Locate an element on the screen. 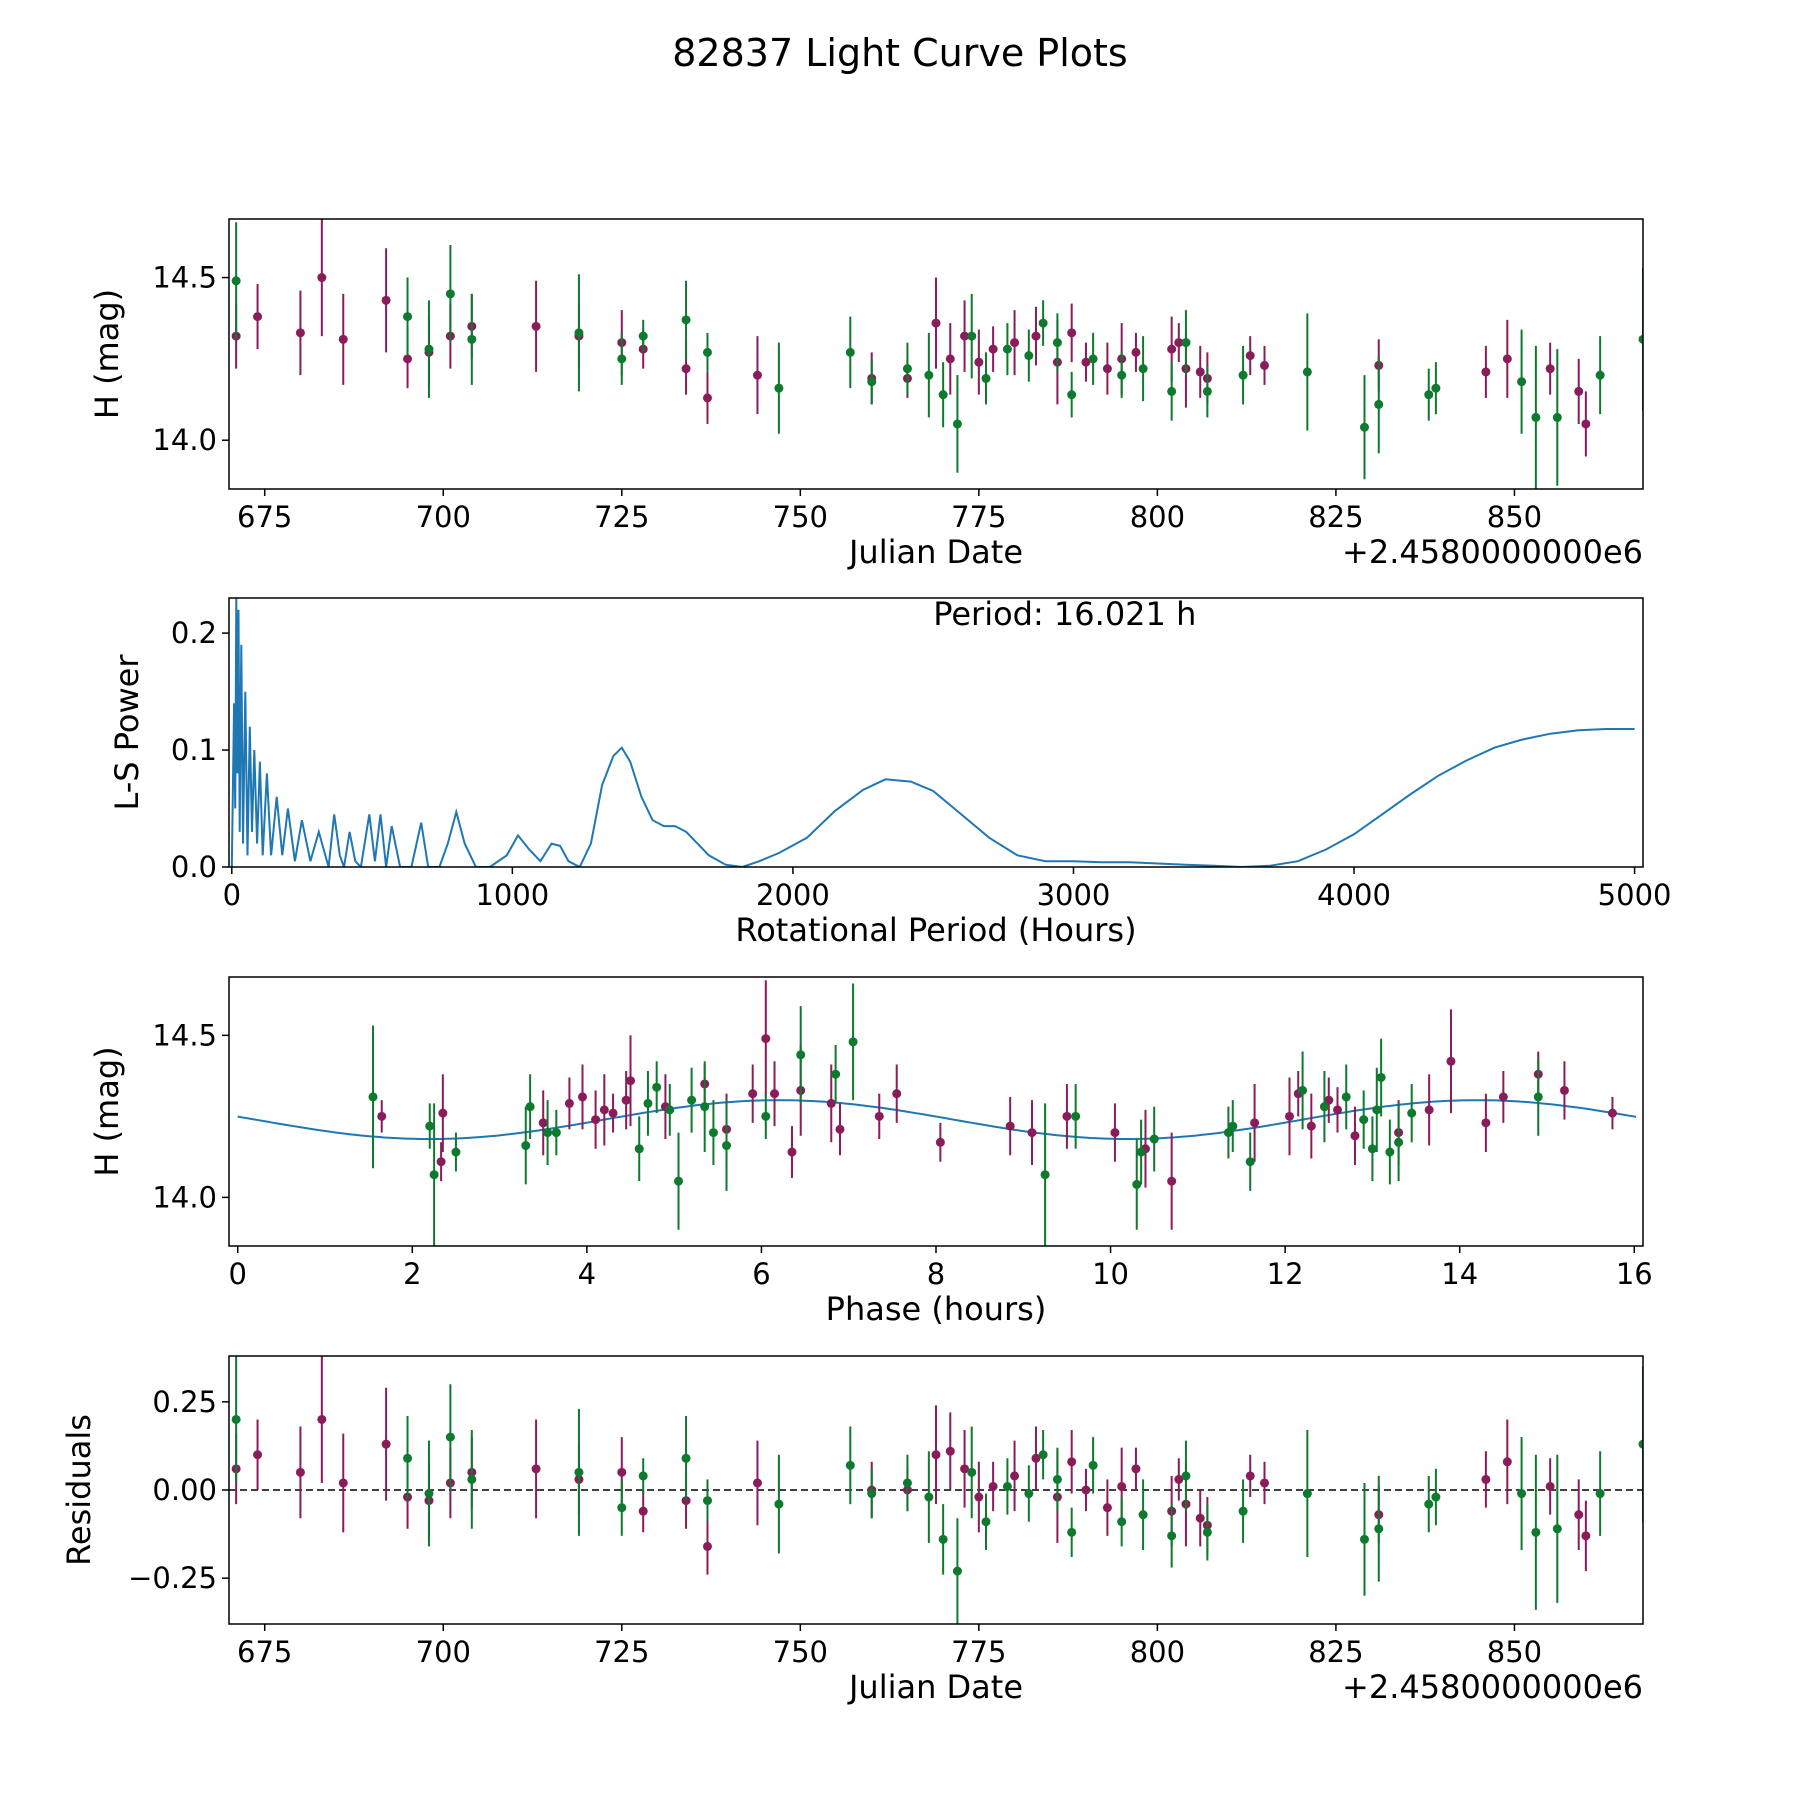 Image resolution: width=1800 pixels, height=1800 pixels. x-tick-label: 5000 is located at coordinates (1635, 895).